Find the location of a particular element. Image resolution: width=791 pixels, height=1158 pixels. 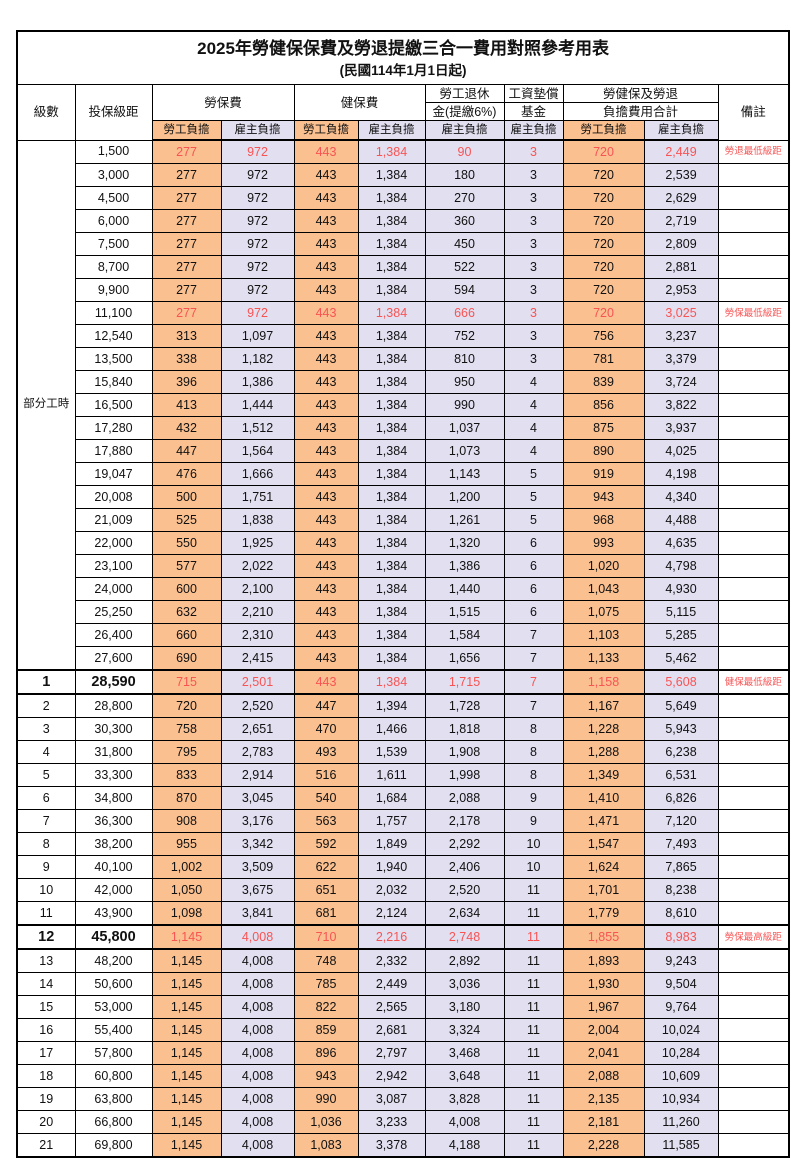

col-header-wage-fund-line1: 工資墊償 is located at coordinates (533, 93).